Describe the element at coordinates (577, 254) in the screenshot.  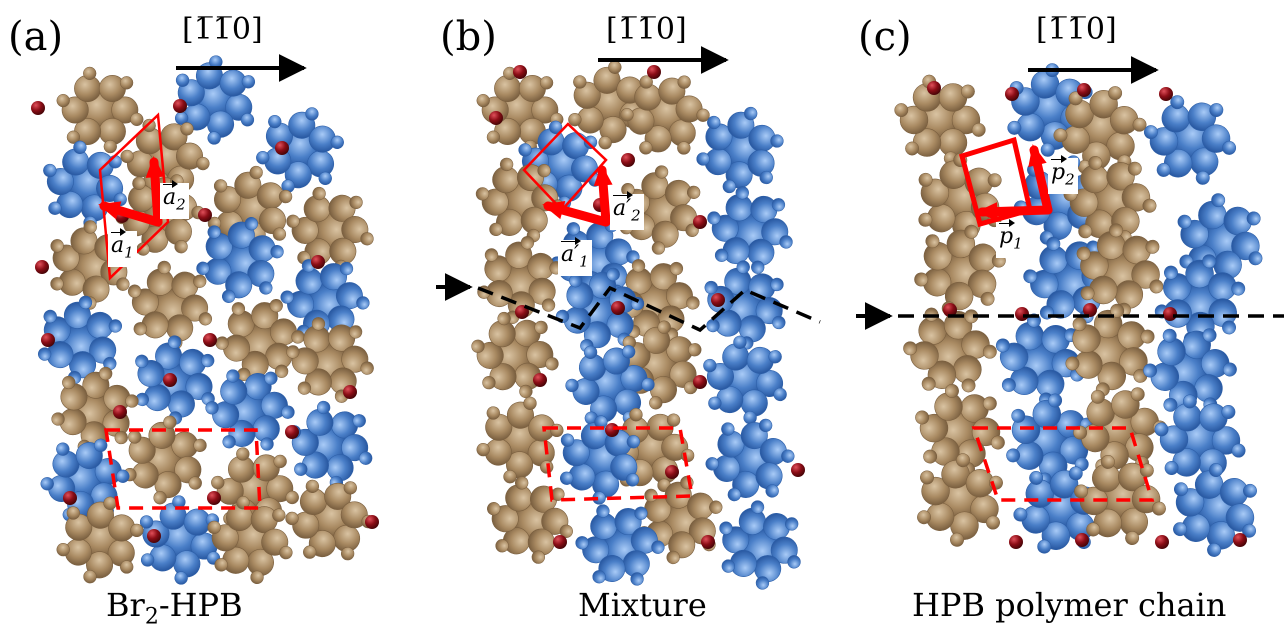
I see `vec-a1p-prime: ′` at that location.